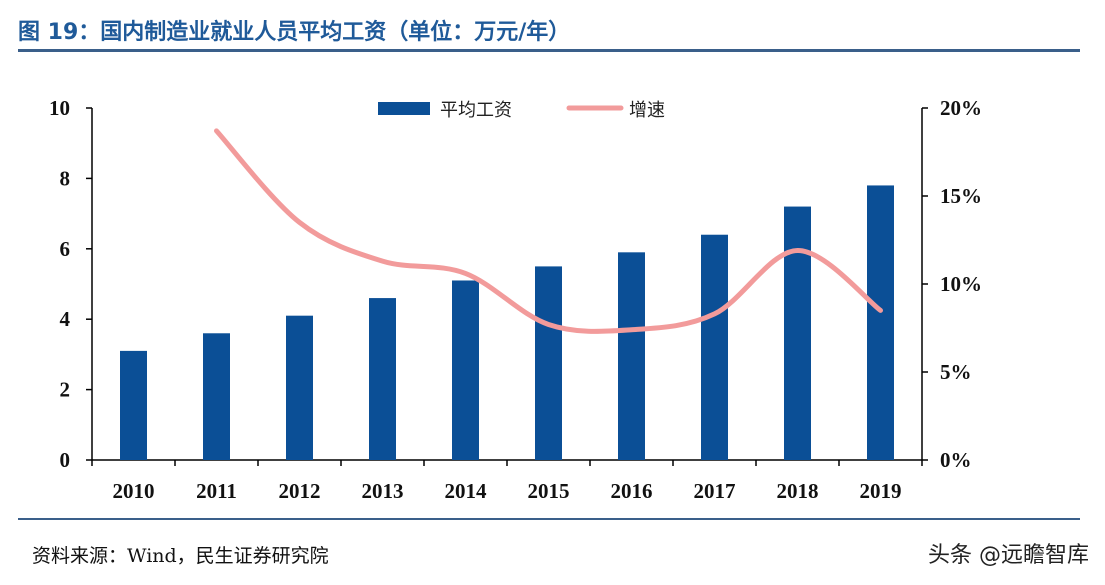  Describe the element at coordinates (881, 491) in the screenshot. I see `x-tick-label: 2019` at that location.